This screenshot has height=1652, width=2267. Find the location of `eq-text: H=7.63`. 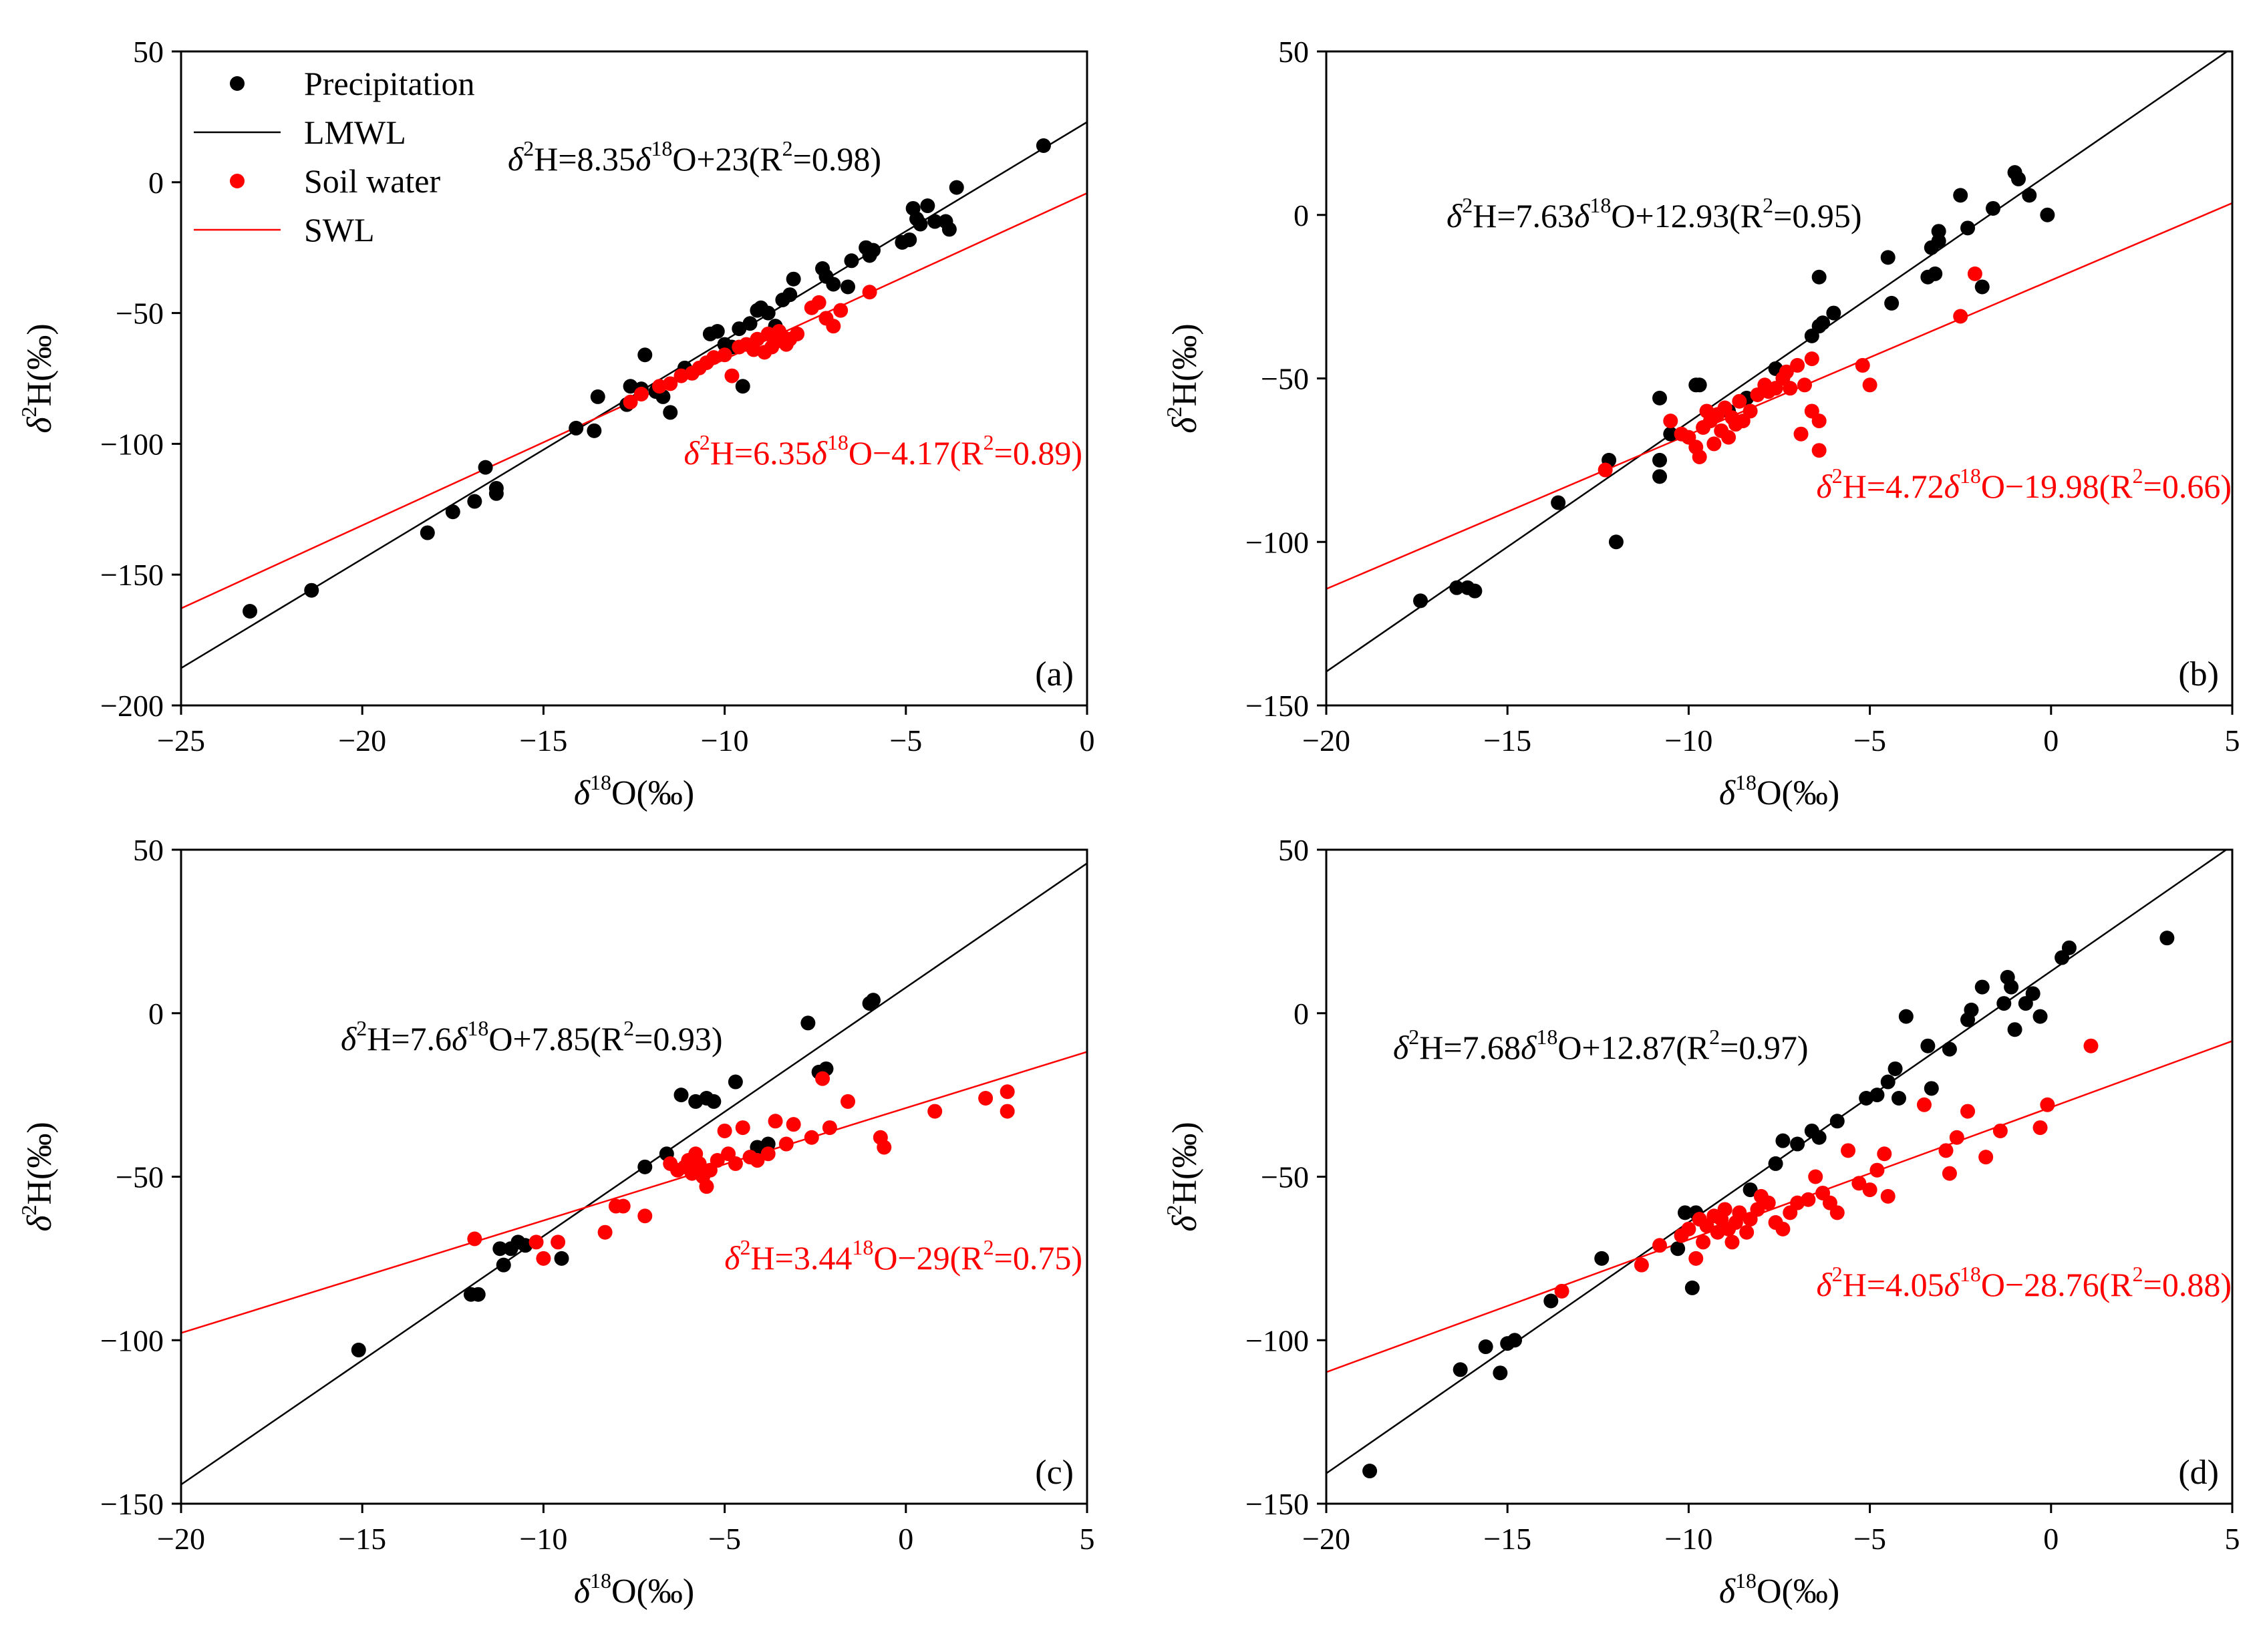

eq-text: H=7.63 is located at coordinates (1524, 215).